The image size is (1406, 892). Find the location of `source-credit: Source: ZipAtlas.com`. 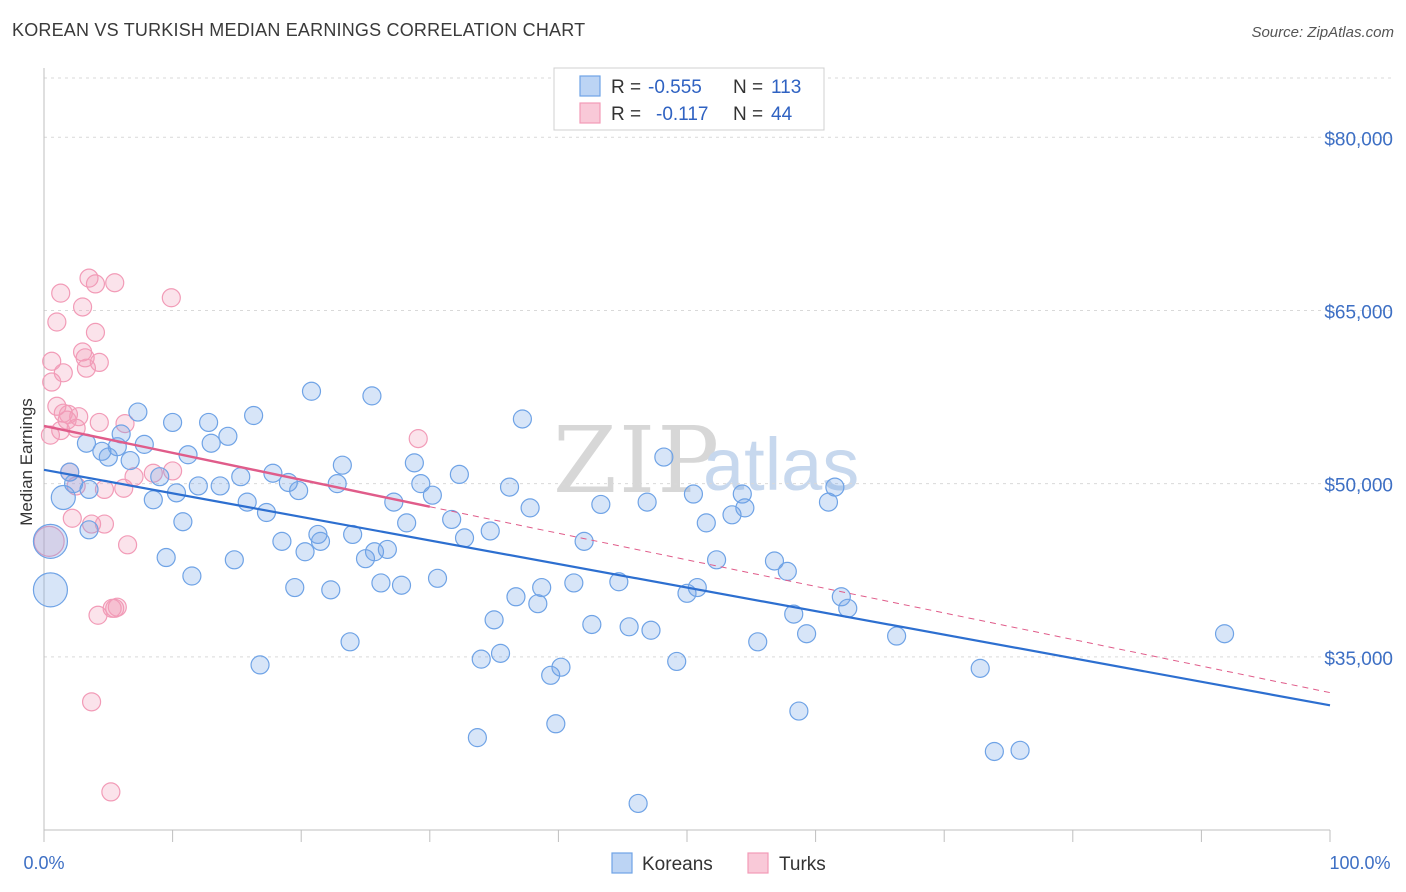

source-credit: Source: ZipAtlas.com is located at coordinates (1322, 32).